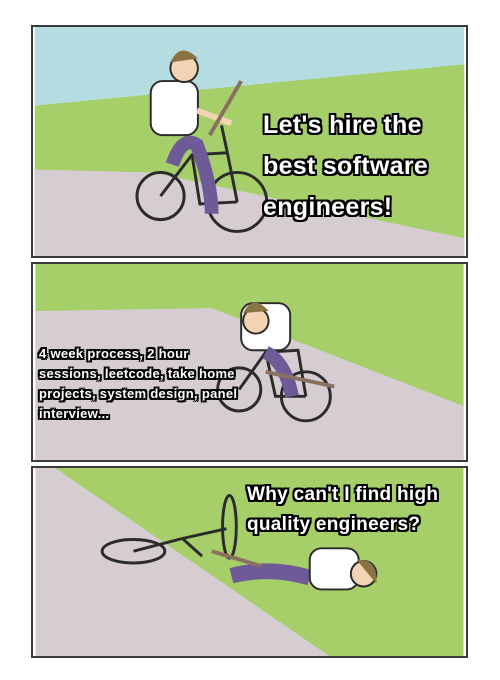 Image resolution: width=500 pixels, height=680 pixels. I want to click on road, so click(249, 212).